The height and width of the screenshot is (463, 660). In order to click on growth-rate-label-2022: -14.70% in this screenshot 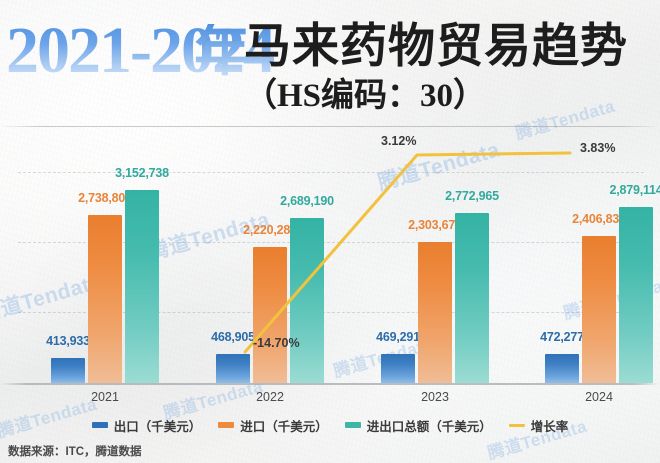, I will do `click(276, 343)`.